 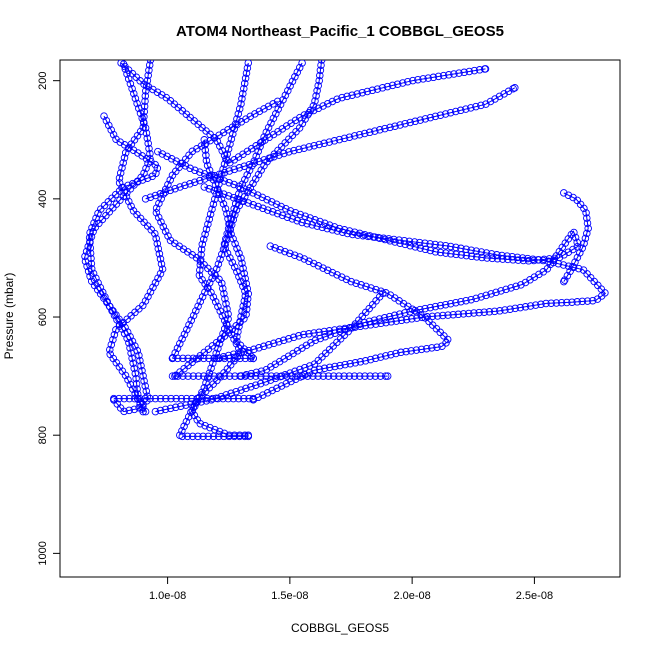 I want to click on x-tick-label: 1.5e-08, so click(x=289, y=596).